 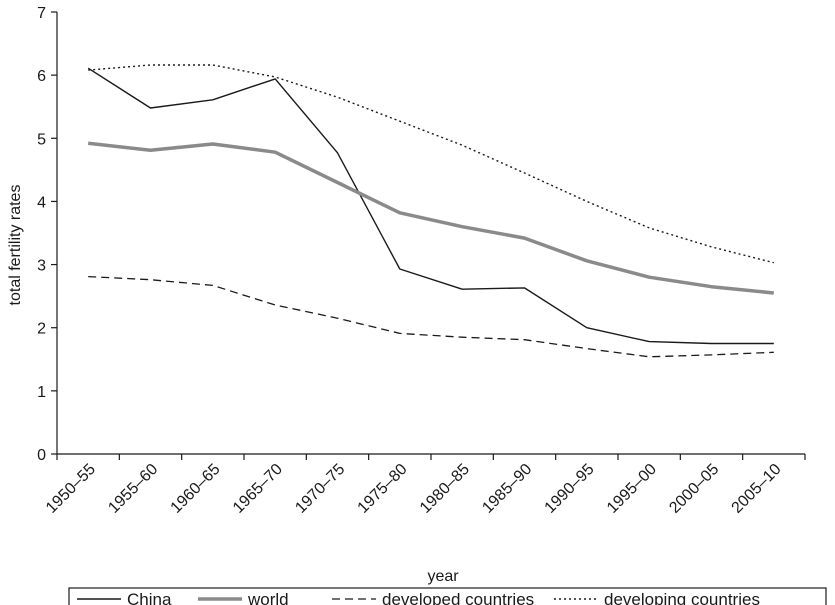 I want to click on legend-label: world, so click(x=268, y=597).